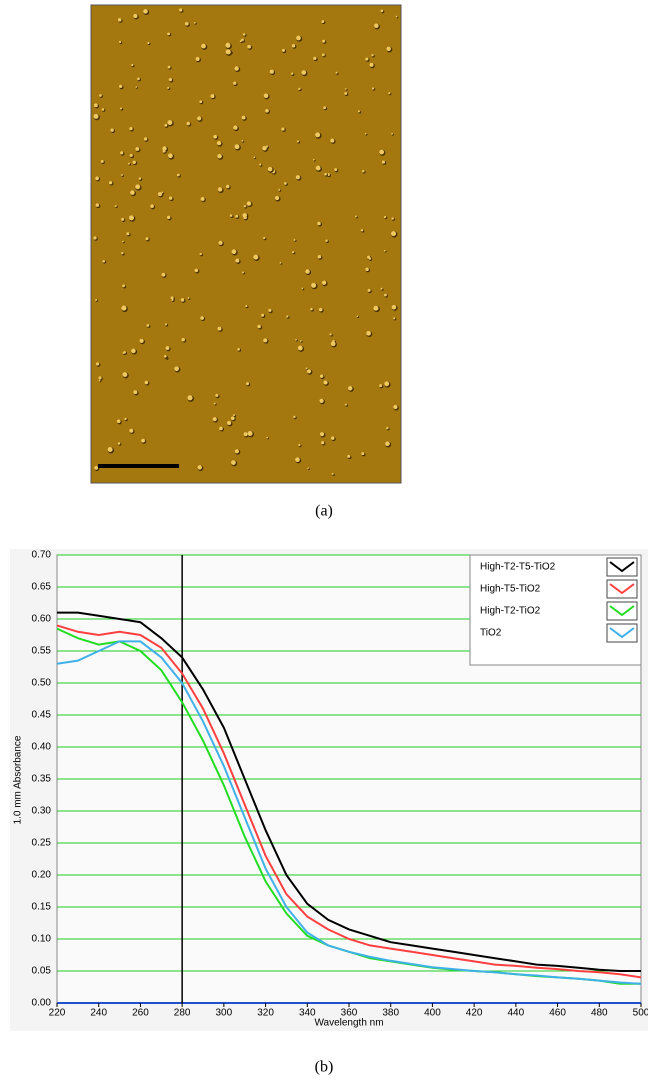  What do you see at coordinates (348, 1023) in the screenshot?
I see `x-axis-label: Wavelength nm` at bounding box center [348, 1023].